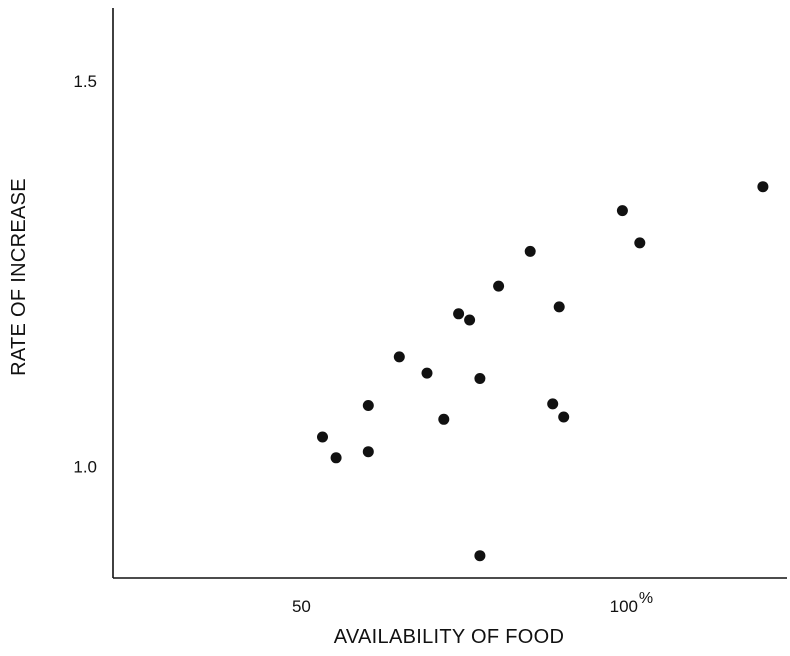 This screenshot has width=790, height=656. What do you see at coordinates (301, 606) in the screenshot?
I see `x-tick-label: 50` at bounding box center [301, 606].